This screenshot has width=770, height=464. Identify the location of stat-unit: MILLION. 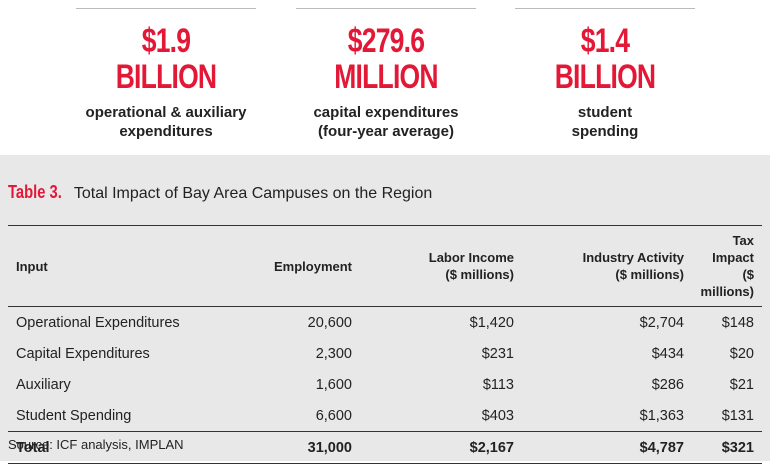
(386, 77).